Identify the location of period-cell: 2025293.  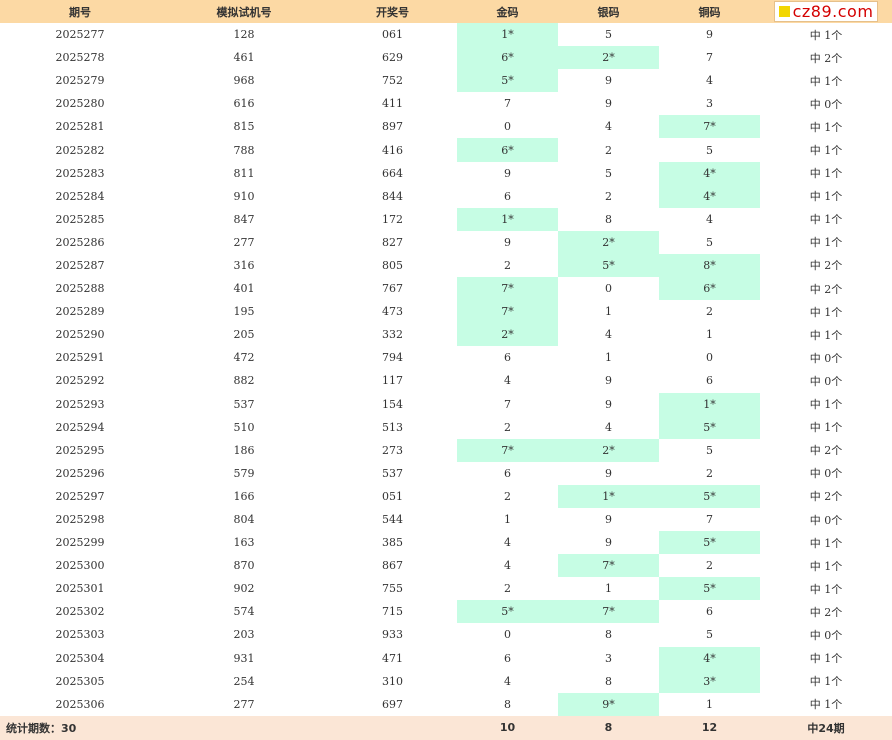
(80, 404).